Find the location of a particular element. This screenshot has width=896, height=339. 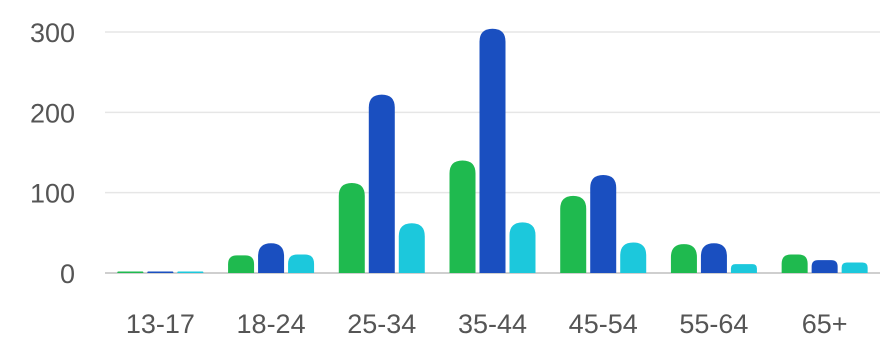

y-axis-tick-labels: 0 100 200 300 is located at coordinates (52, 153).